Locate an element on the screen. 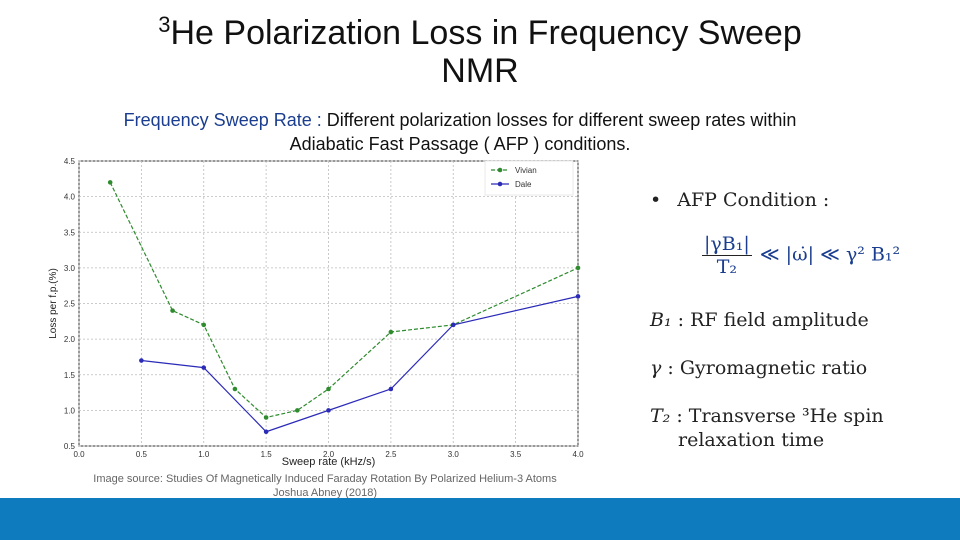  t2-text-2: relaxation time is located at coordinates (751, 440).